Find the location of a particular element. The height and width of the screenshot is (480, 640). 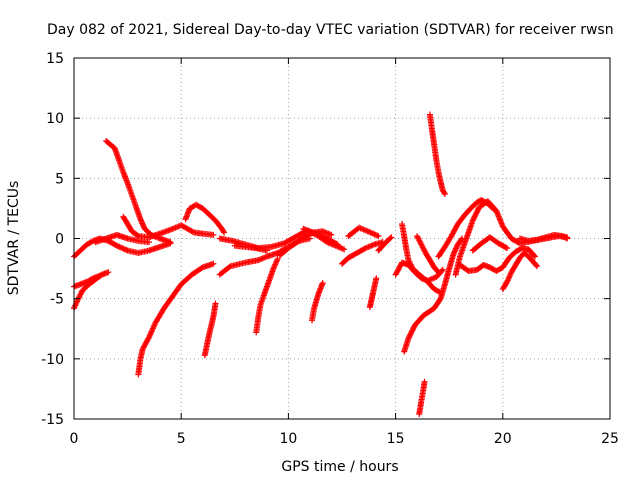

series-arc-r is located at coordinates (363, 232).